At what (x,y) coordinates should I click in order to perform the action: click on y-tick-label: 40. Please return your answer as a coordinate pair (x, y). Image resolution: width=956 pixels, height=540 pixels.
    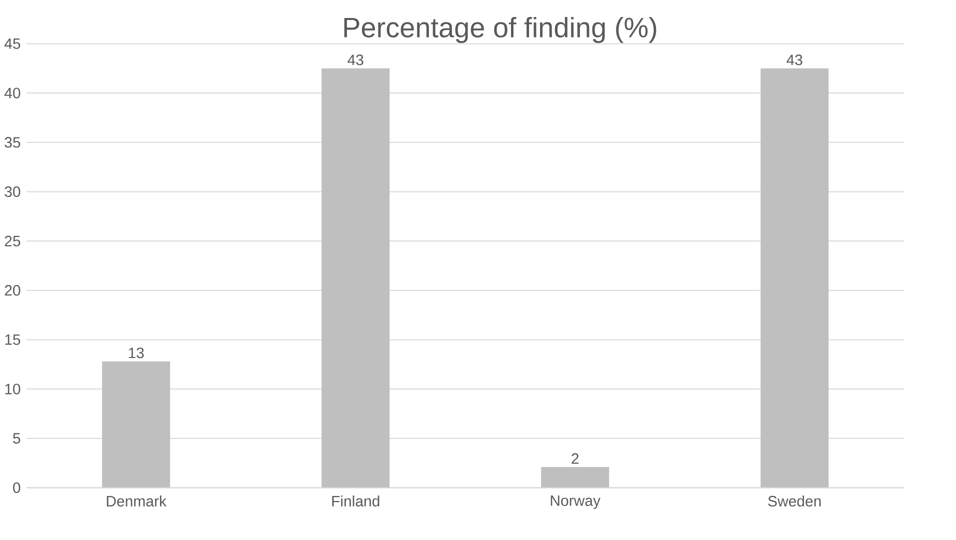
    Looking at the image, I should click on (12, 93).